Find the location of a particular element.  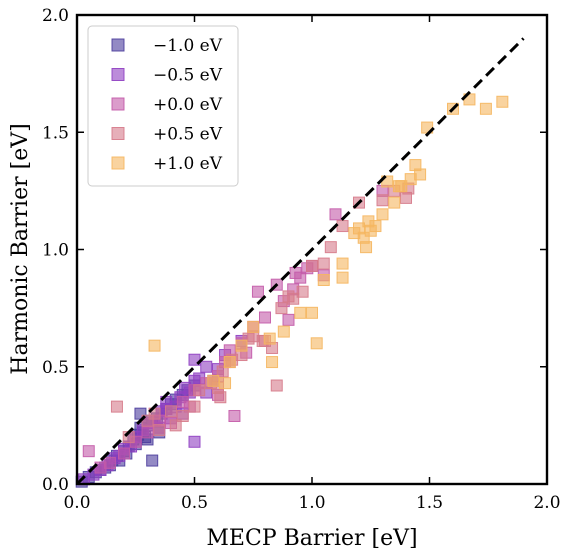

legend-label: −1.0 eV is located at coordinates (188, 46).